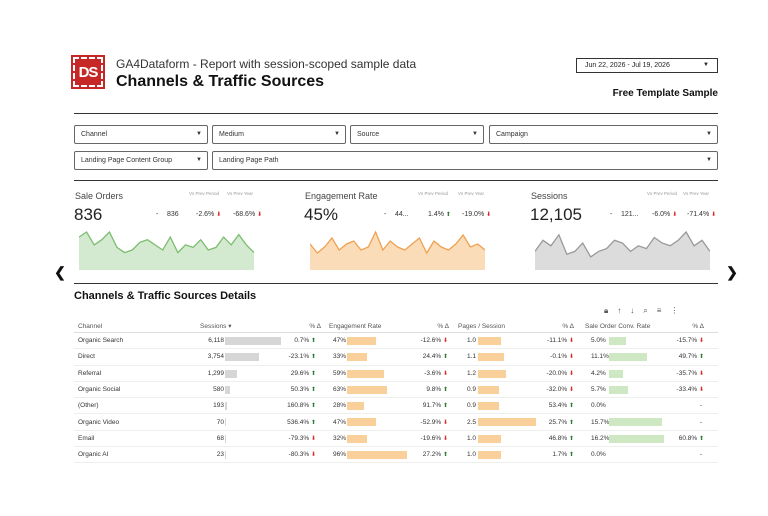 The image size is (768, 516). Describe the element at coordinates (558, 422) in the screenshot. I see `cell-delta-text: 25.7%` at that location.